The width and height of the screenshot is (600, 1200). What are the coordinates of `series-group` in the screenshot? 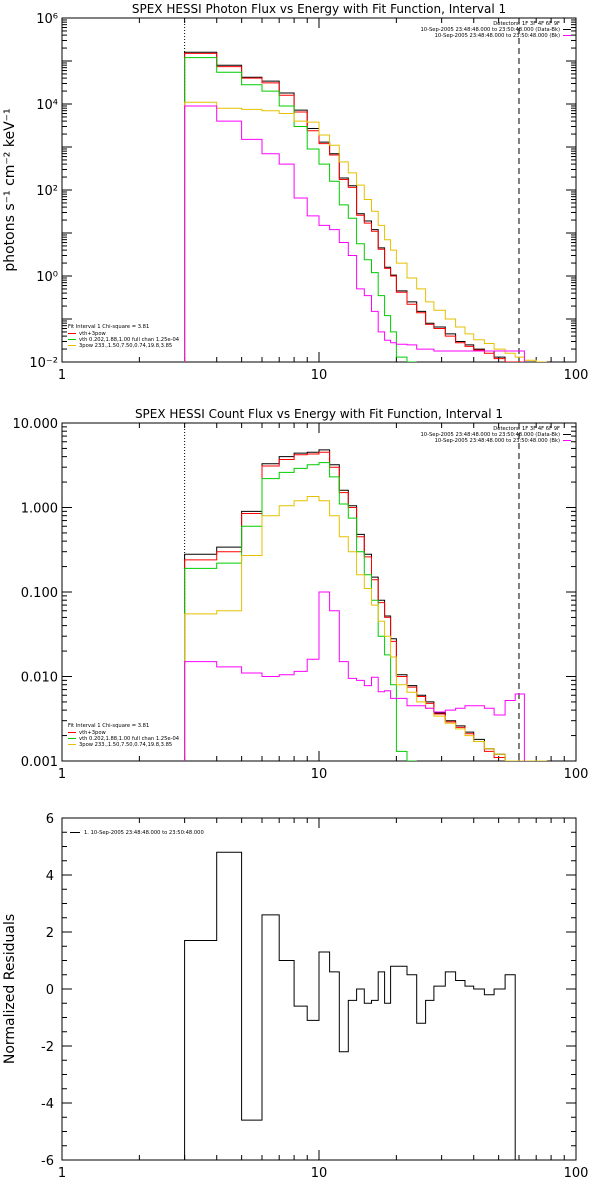 It's located at (350, 1005).